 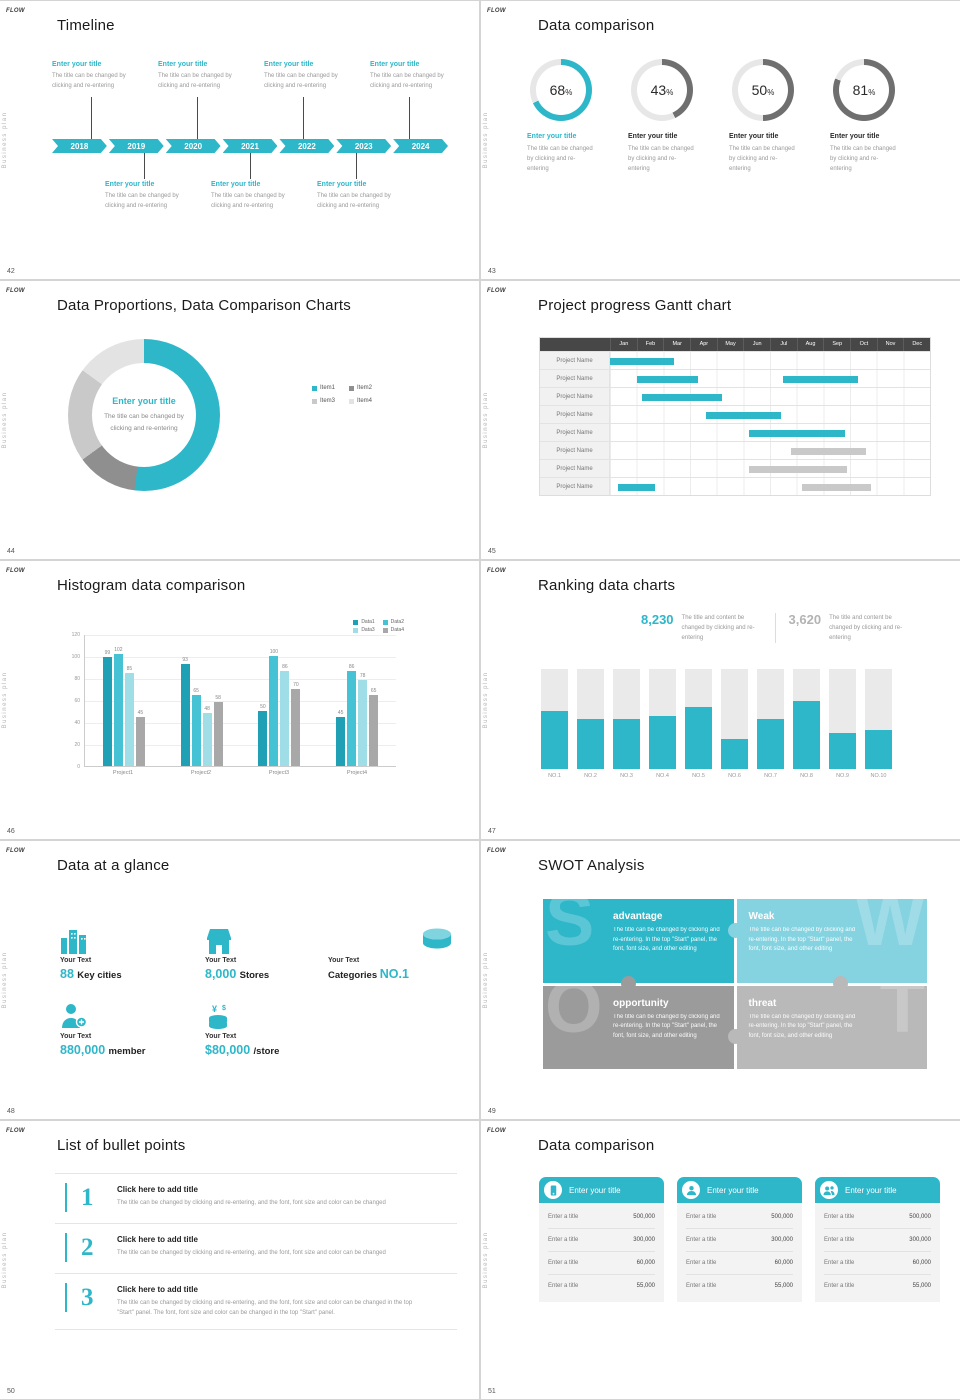 What do you see at coordinates (782, 1240) in the screenshot?
I see `row-value: 300,000` at bounding box center [782, 1240].